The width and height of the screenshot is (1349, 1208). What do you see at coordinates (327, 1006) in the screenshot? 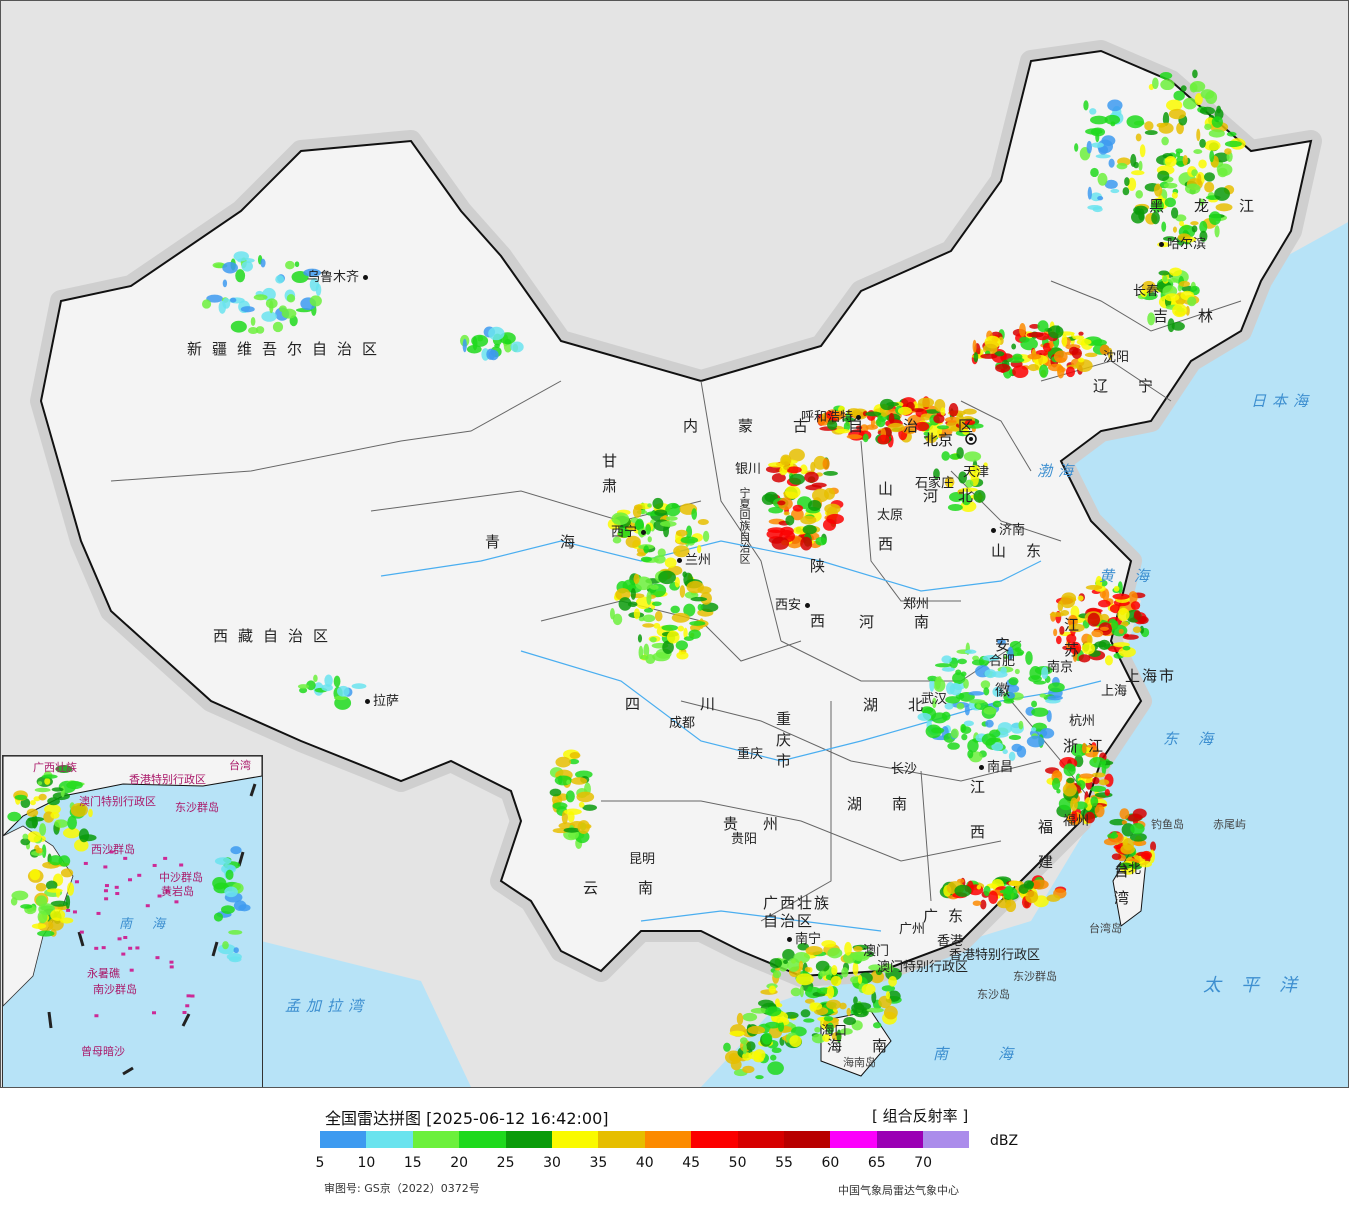
I see `sea-label-bengal: 孟加拉湾` at bounding box center [327, 1006].